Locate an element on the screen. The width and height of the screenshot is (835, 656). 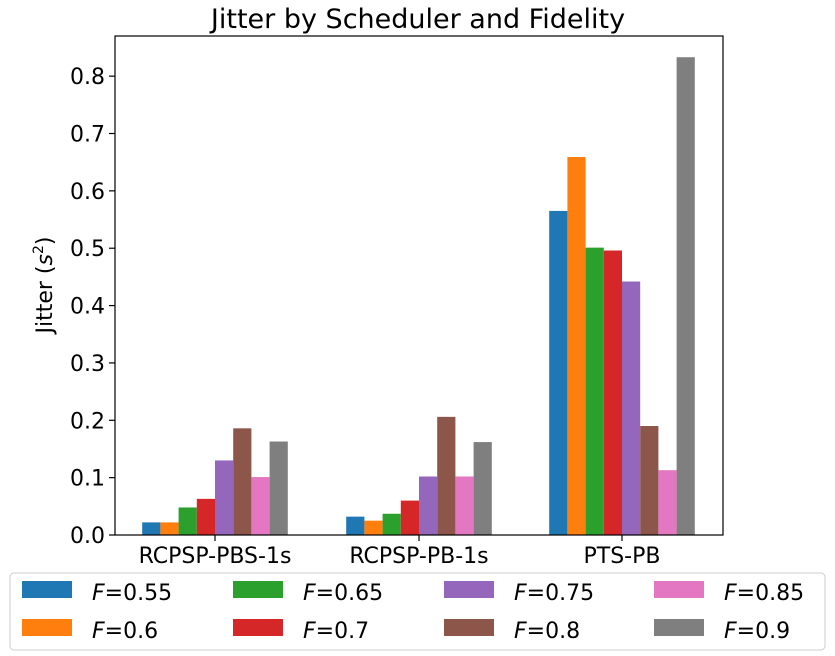
y-tick-label: 0.4 is located at coordinates (87, 307).